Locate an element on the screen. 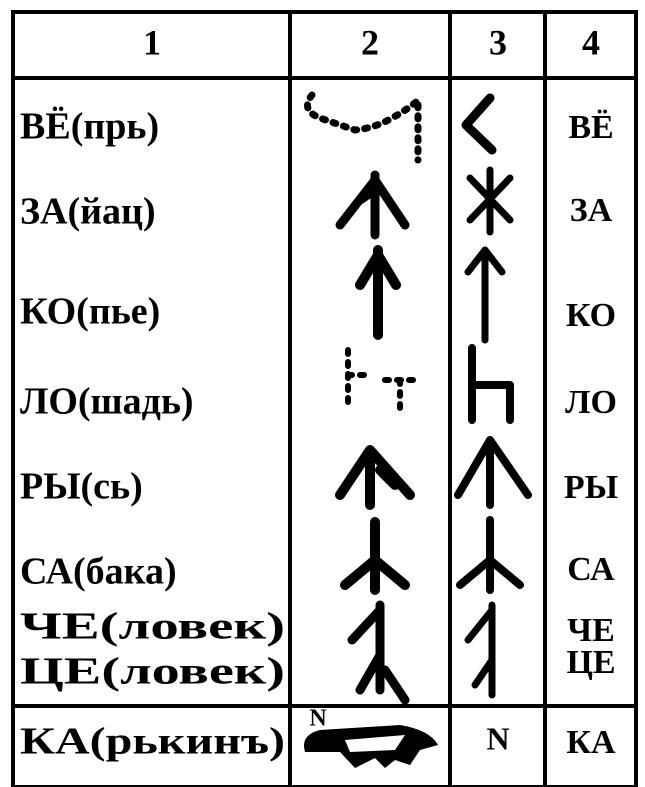 The width and height of the screenshot is (645, 787). letter: СА is located at coordinates (591, 569).